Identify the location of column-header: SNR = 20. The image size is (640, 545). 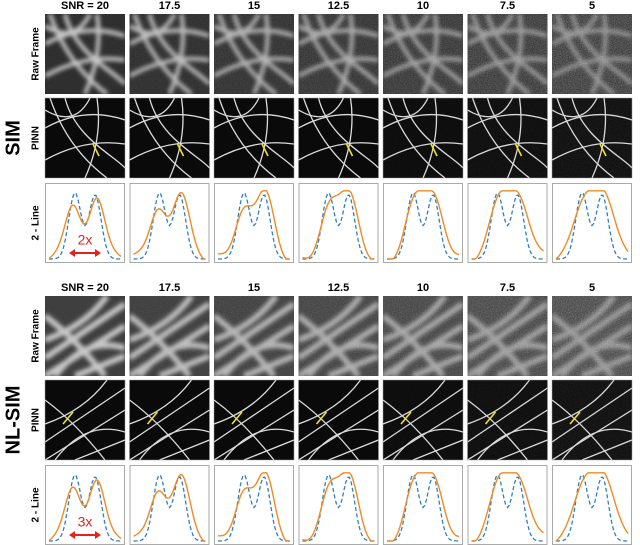
(85, 288).